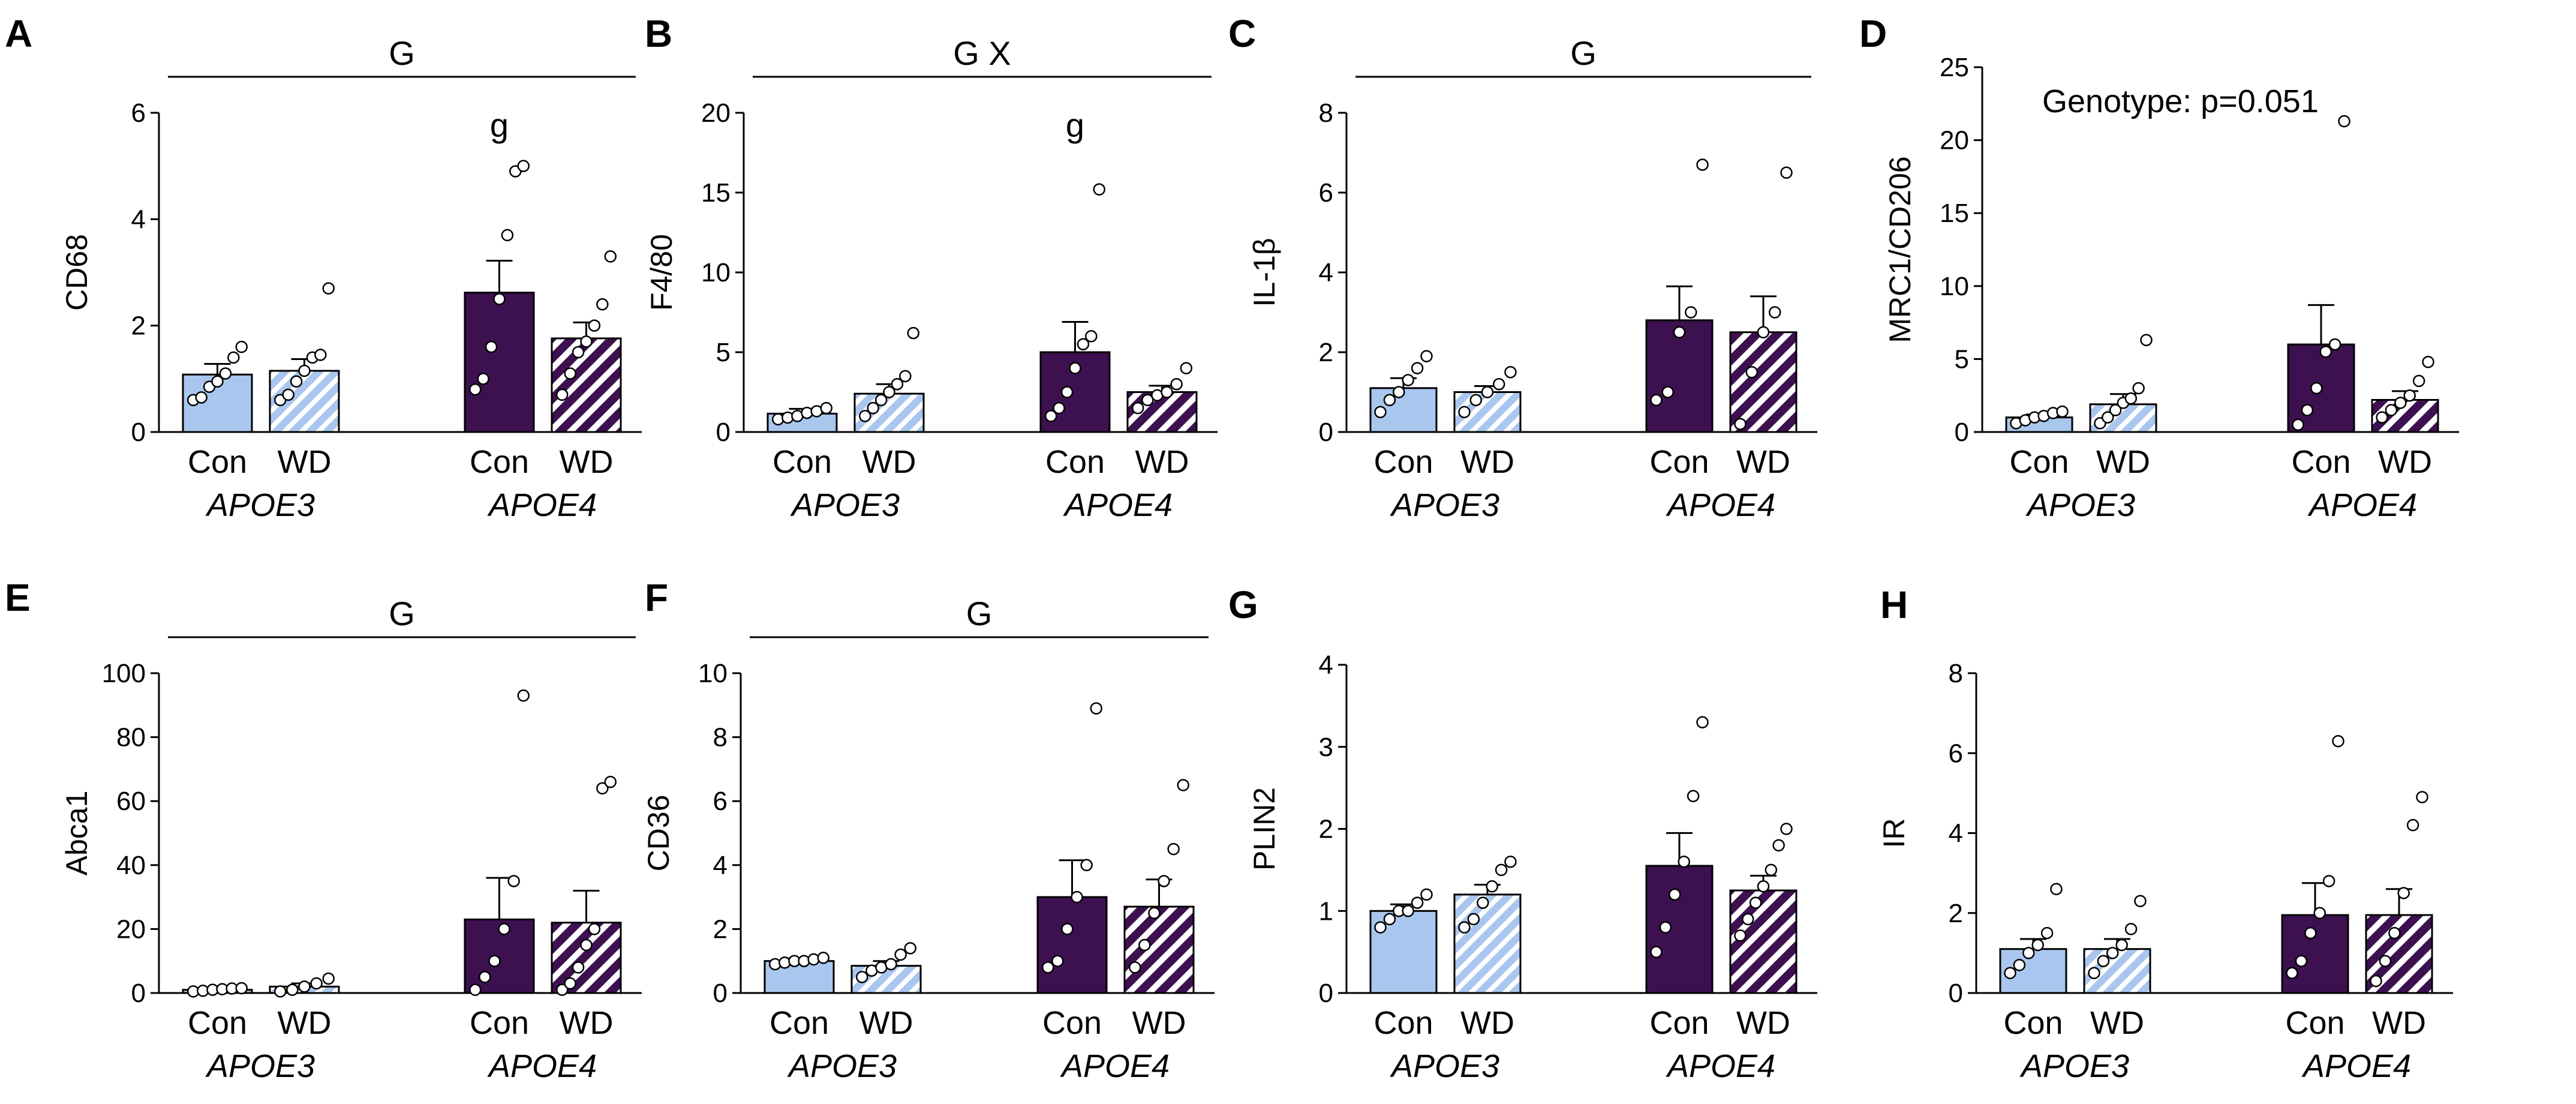  Describe the element at coordinates (1894, 833) in the screenshot. I see `y-axis-label: IR` at that location.